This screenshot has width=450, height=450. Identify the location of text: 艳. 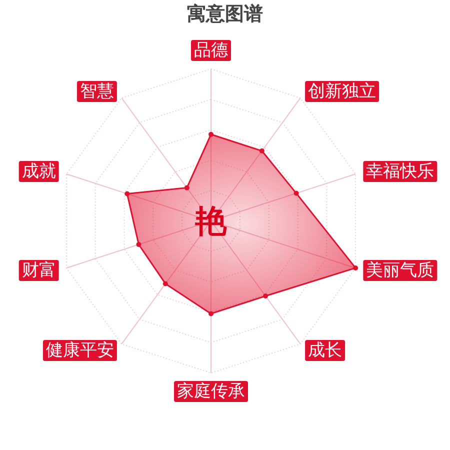
(211, 221).